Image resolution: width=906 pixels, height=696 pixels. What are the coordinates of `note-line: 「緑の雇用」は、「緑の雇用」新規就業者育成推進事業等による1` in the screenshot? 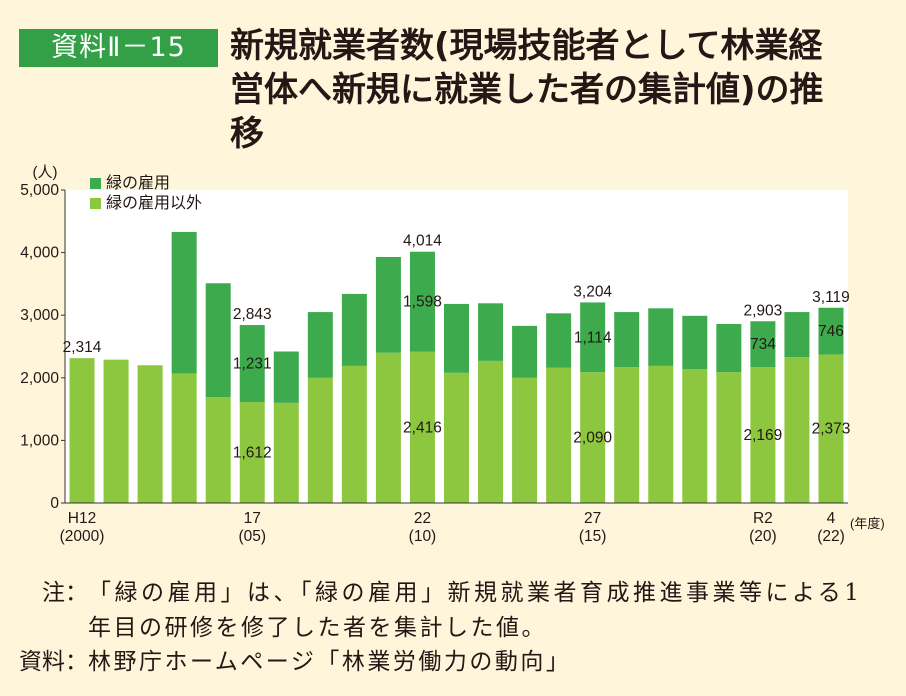 It's located at (475, 593).